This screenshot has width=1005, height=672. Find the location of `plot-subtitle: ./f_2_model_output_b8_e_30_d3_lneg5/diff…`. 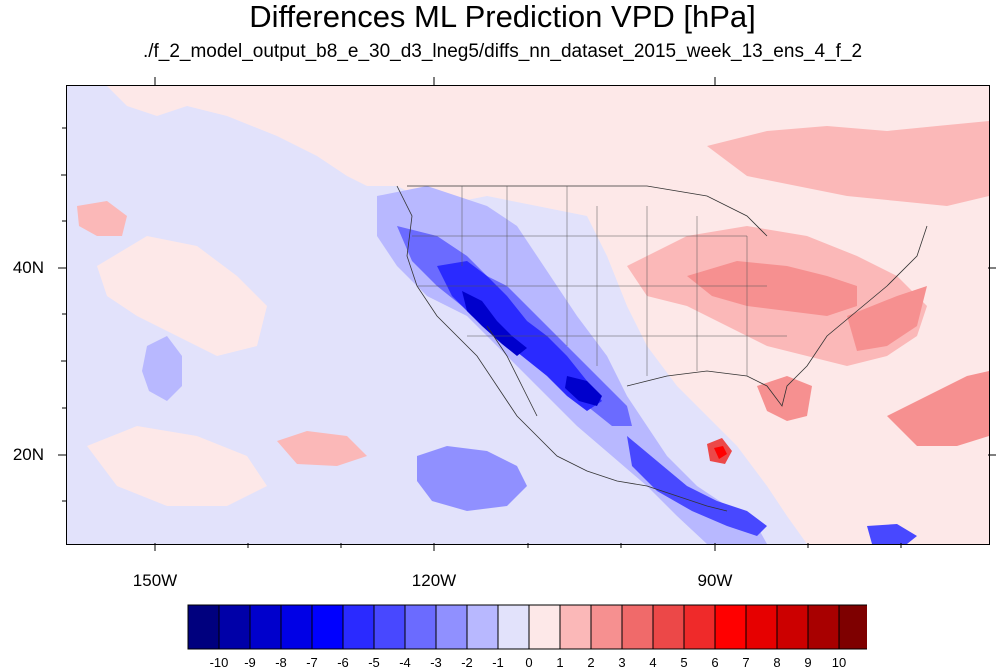

plot-subtitle: ./f_2_model_output_b8_e_30_d3_lneg5/diff… is located at coordinates (502, 51).